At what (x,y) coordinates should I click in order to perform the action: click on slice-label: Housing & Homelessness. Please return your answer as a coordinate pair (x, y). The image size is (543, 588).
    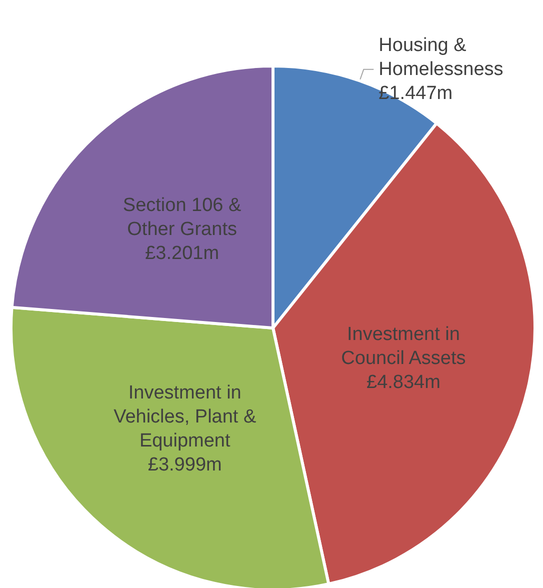
    Looking at the image, I should click on (441, 57).